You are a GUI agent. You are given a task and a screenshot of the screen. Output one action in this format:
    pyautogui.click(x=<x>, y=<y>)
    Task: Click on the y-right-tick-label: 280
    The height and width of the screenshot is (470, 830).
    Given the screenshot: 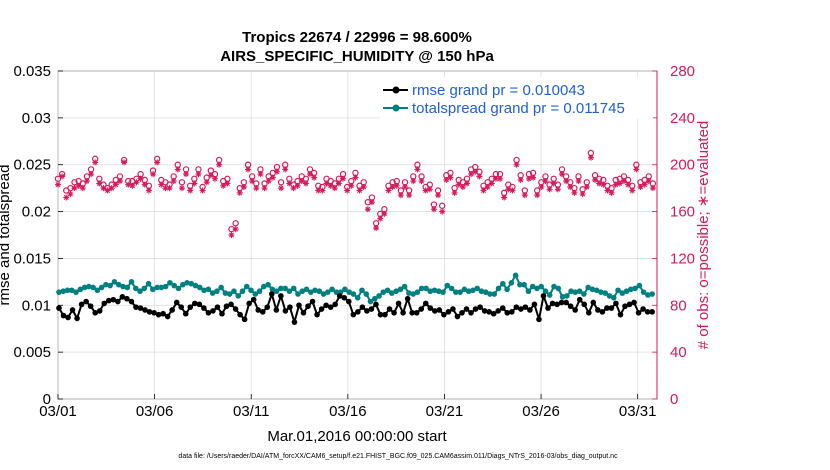 What is the action you would take?
    pyautogui.click(x=682, y=71)
    